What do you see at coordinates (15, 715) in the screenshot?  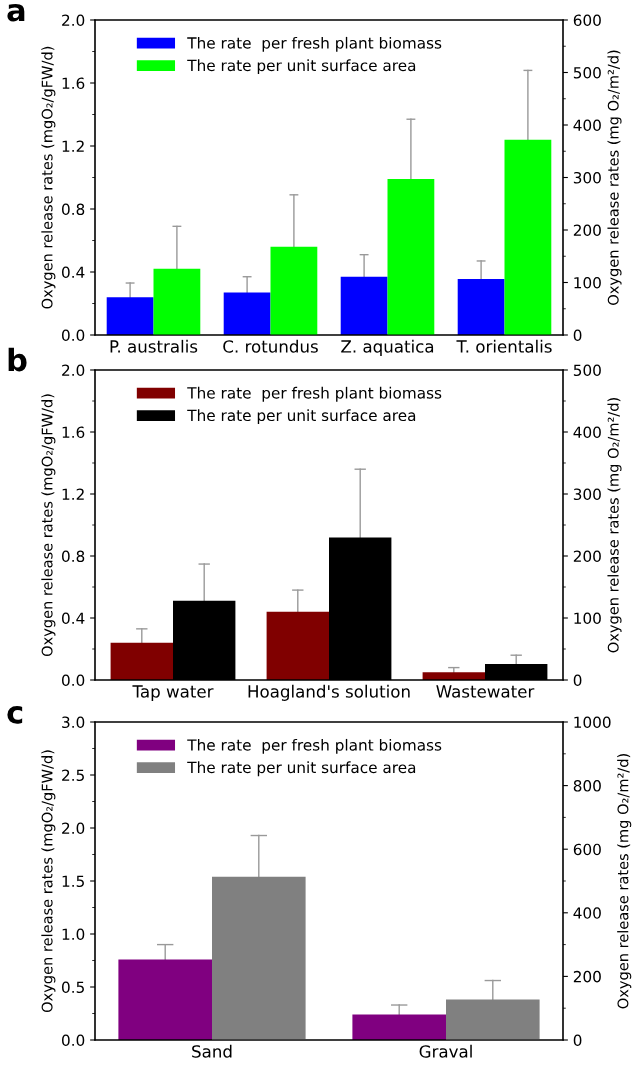 I see `chart-title: c` at bounding box center [15, 715].